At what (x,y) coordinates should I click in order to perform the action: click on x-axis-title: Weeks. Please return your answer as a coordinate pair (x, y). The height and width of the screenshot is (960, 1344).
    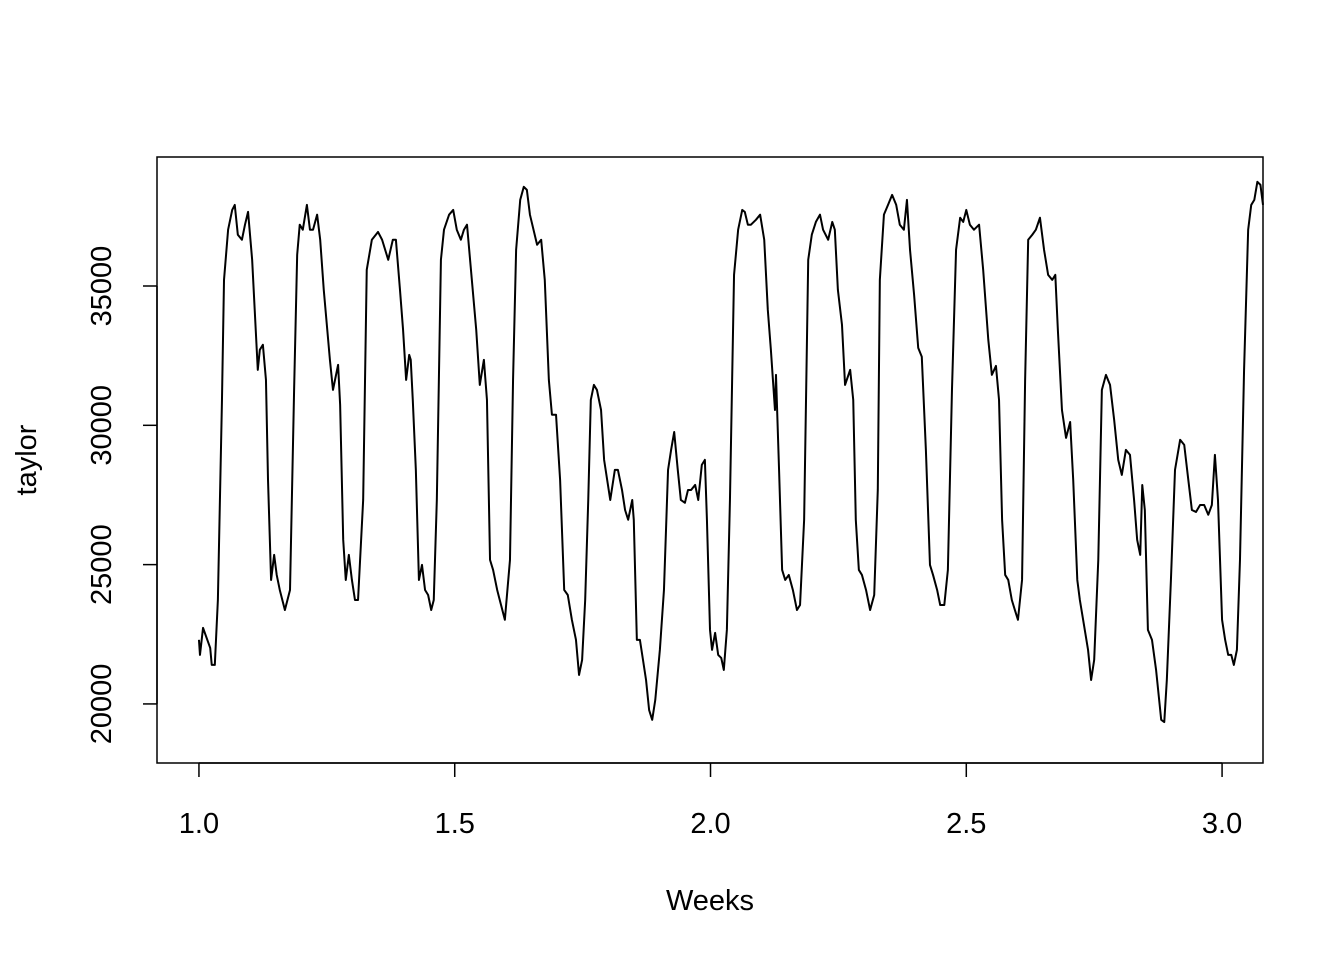
    Looking at the image, I should click on (710, 901).